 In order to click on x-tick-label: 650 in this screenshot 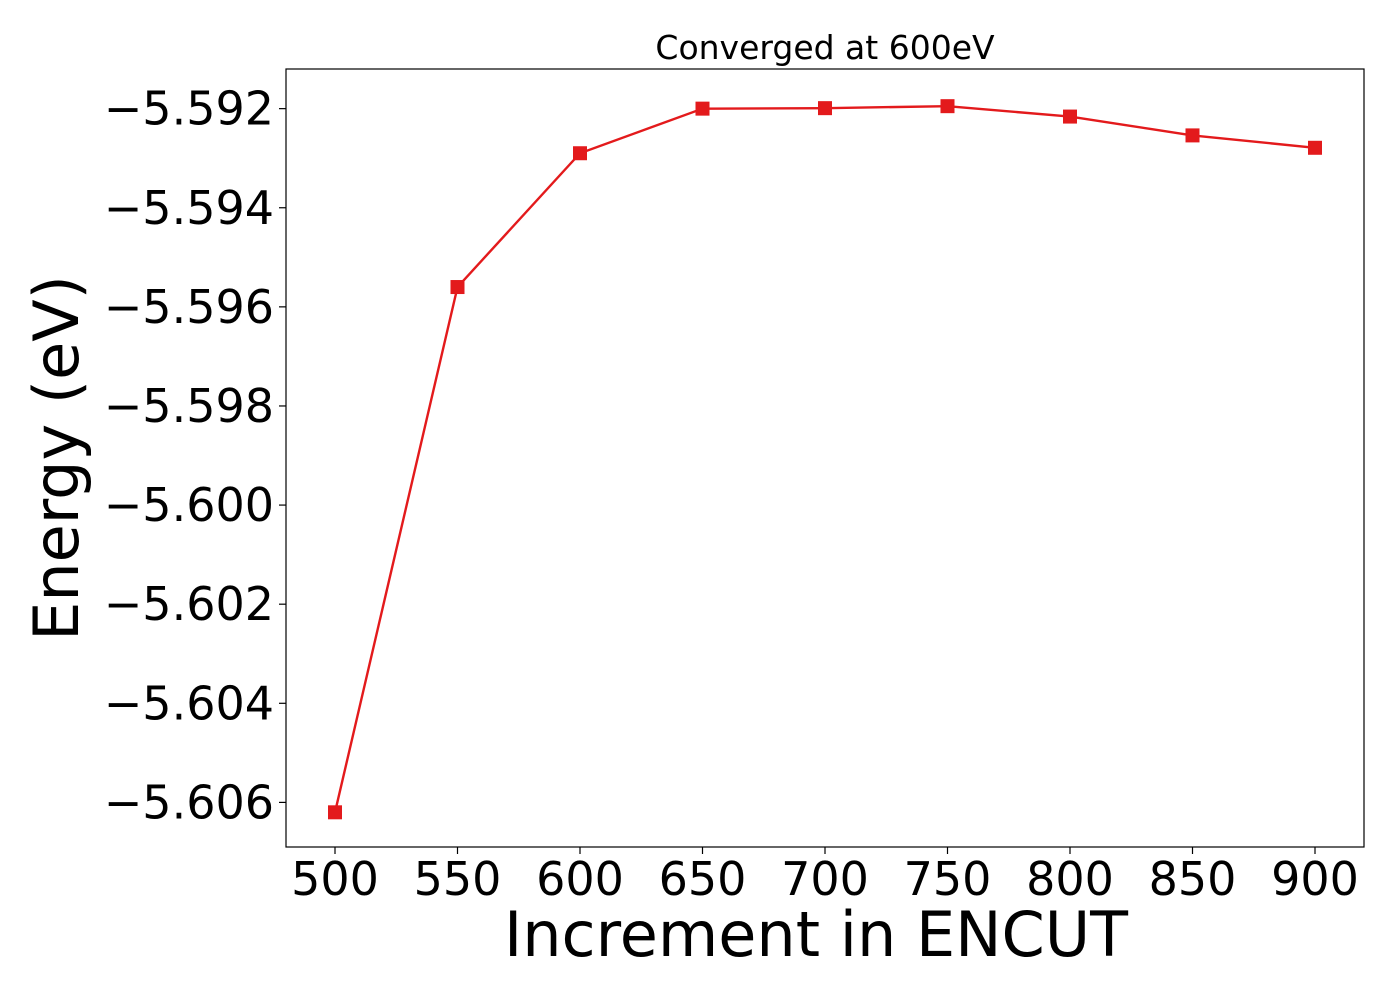, I will do `click(703, 879)`.